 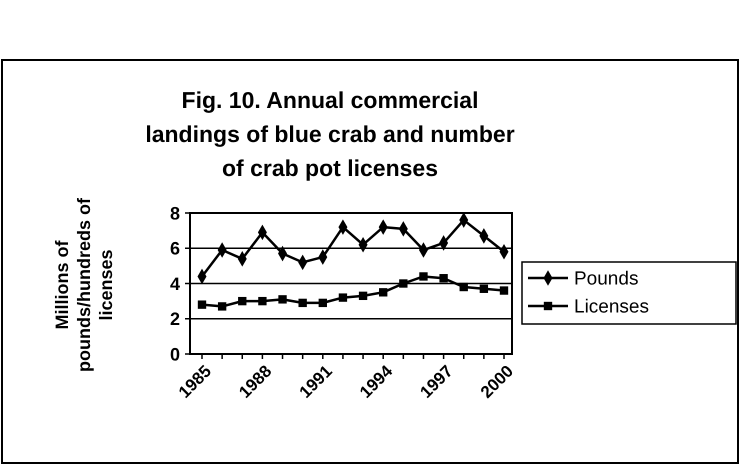 I want to click on y-tick-label: 2, so click(x=175, y=319).